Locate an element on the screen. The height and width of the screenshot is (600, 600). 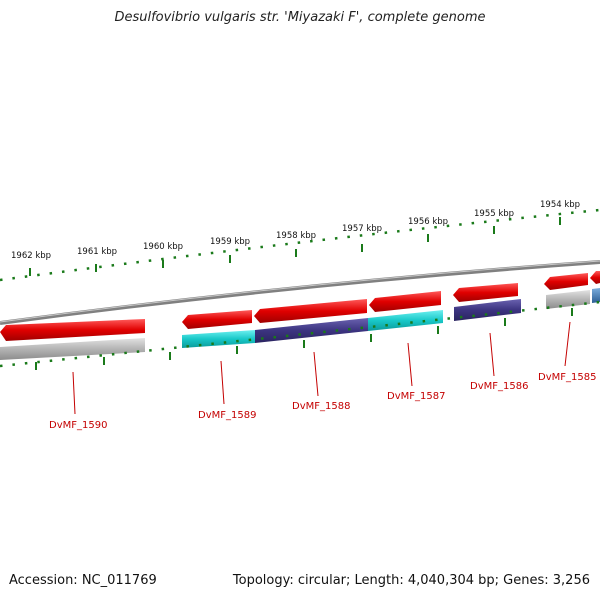
gene-label: DvMF_1589 is located at coordinates (227, 415).